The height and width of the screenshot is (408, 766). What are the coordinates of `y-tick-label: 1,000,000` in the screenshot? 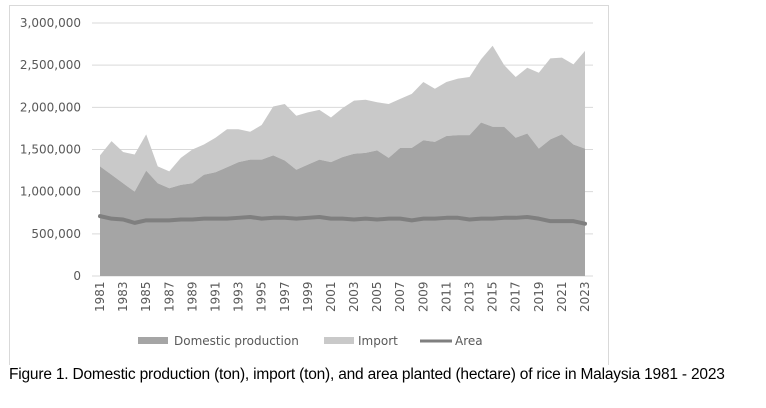 It's located at (50, 192).